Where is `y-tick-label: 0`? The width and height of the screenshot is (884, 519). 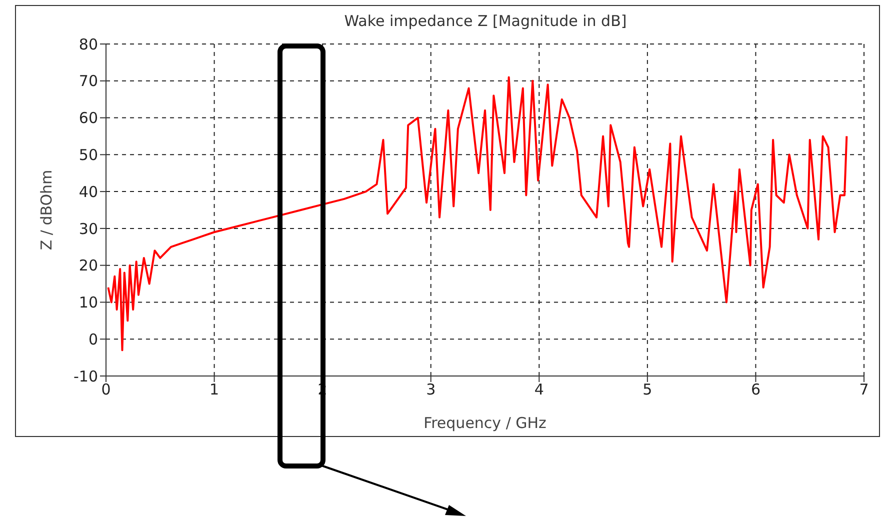
y-tick-label: 0 is located at coordinates (93, 339).